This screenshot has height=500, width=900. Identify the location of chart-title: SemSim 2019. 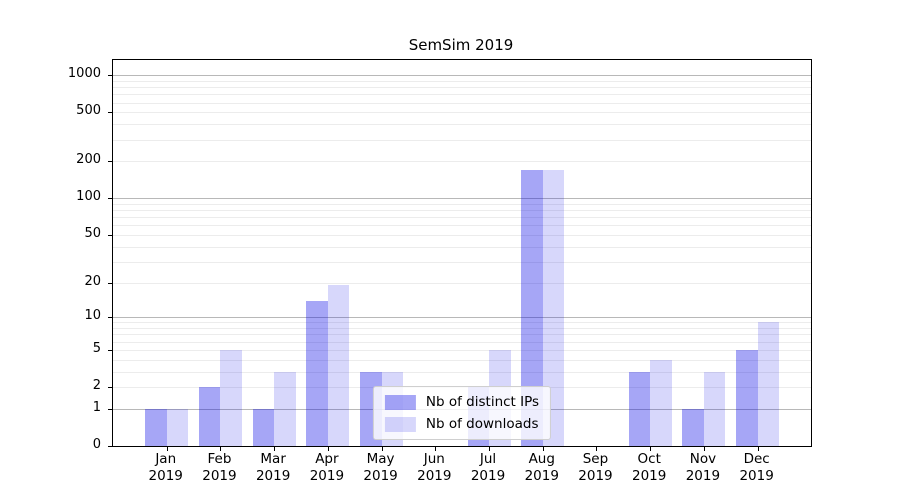
(461, 45).